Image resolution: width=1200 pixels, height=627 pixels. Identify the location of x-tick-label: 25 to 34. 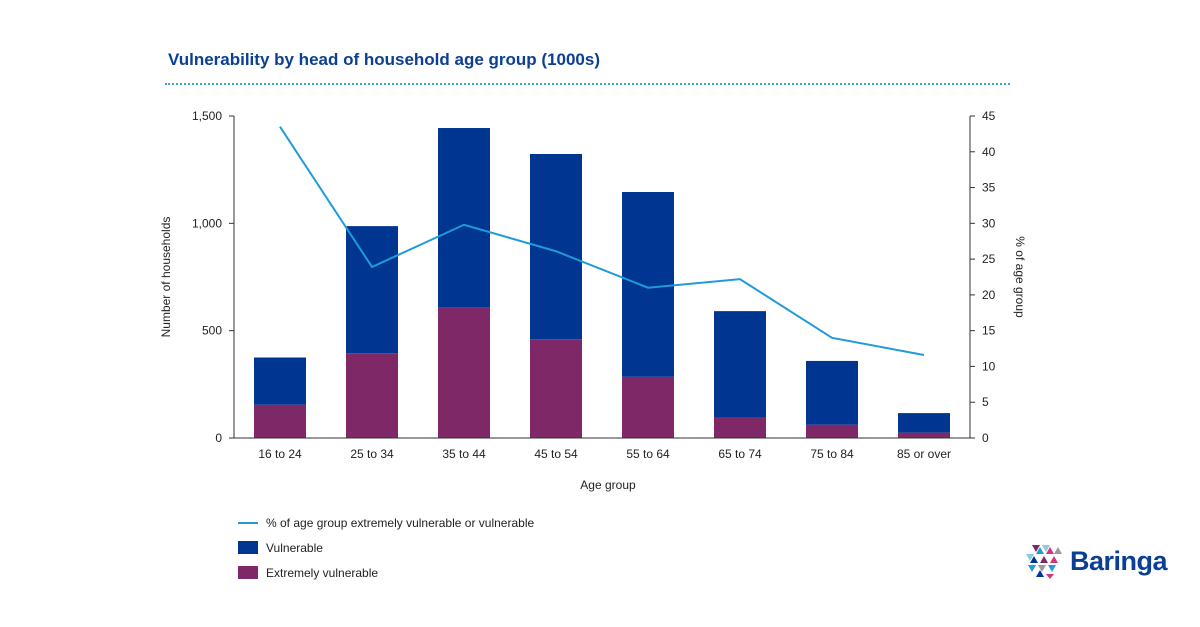
(372, 454).